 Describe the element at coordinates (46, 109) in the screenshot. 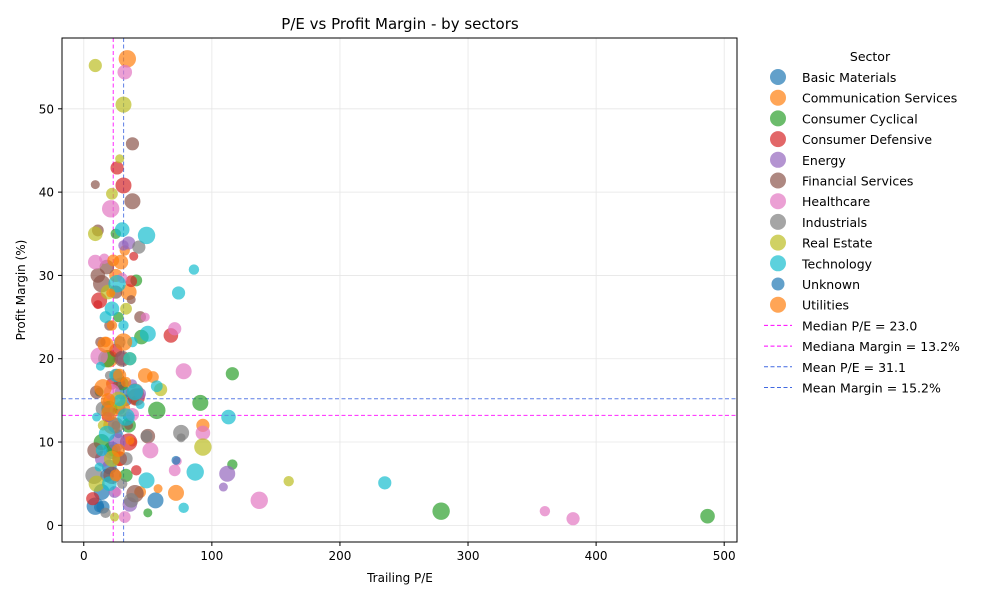

I see `y-tick-label: 50` at that location.